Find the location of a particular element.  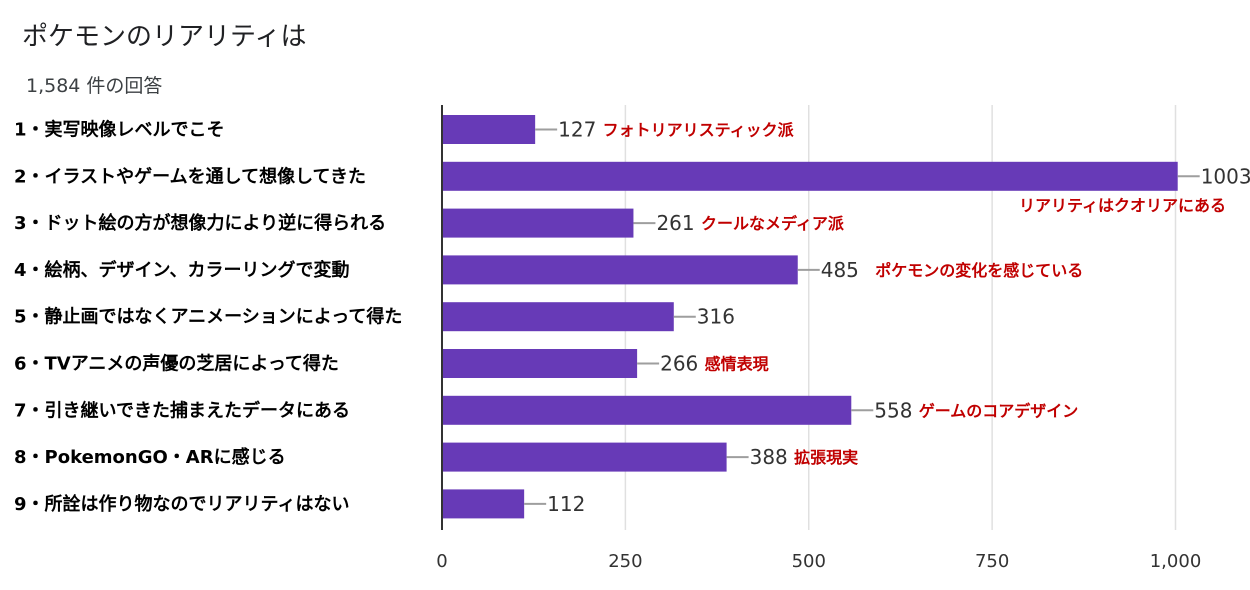

value-label: 261 is located at coordinates (675, 223).